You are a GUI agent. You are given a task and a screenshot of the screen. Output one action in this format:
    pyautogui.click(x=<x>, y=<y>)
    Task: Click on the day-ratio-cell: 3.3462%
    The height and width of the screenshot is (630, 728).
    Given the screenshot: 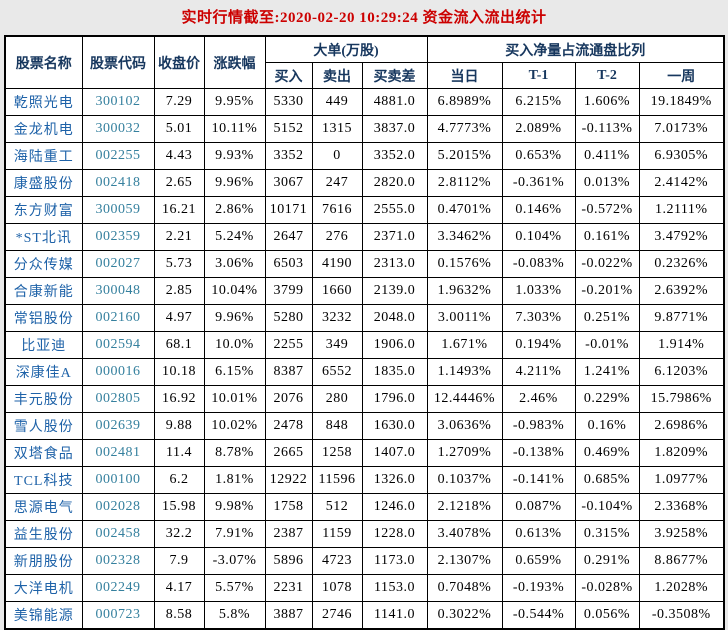 What is the action you would take?
    pyautogui.click(x=464, y=237)
    